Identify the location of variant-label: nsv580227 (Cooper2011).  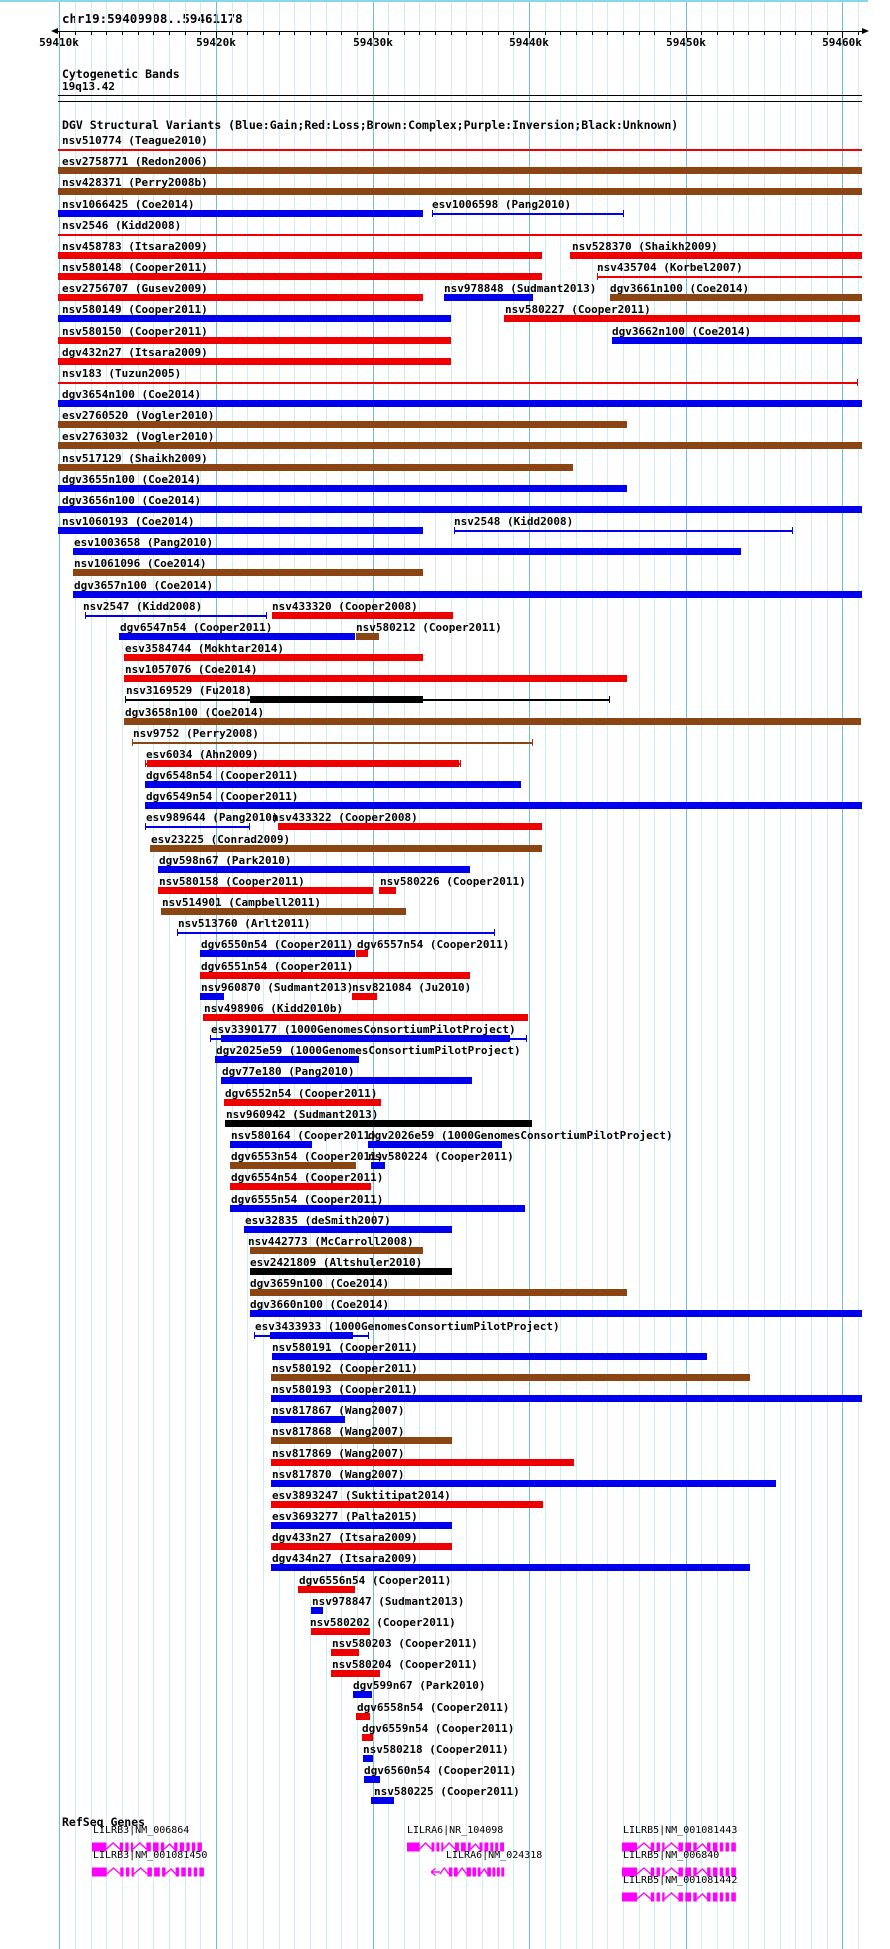
(578, 309).